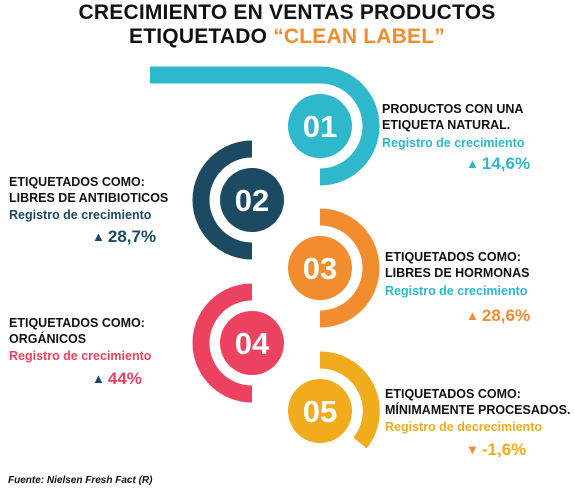 The width and height of the screenshot is (574, 491). I want to click on item-02-label-2: LIBRES DE ANTIBIOTICOS, so click(89, 198).